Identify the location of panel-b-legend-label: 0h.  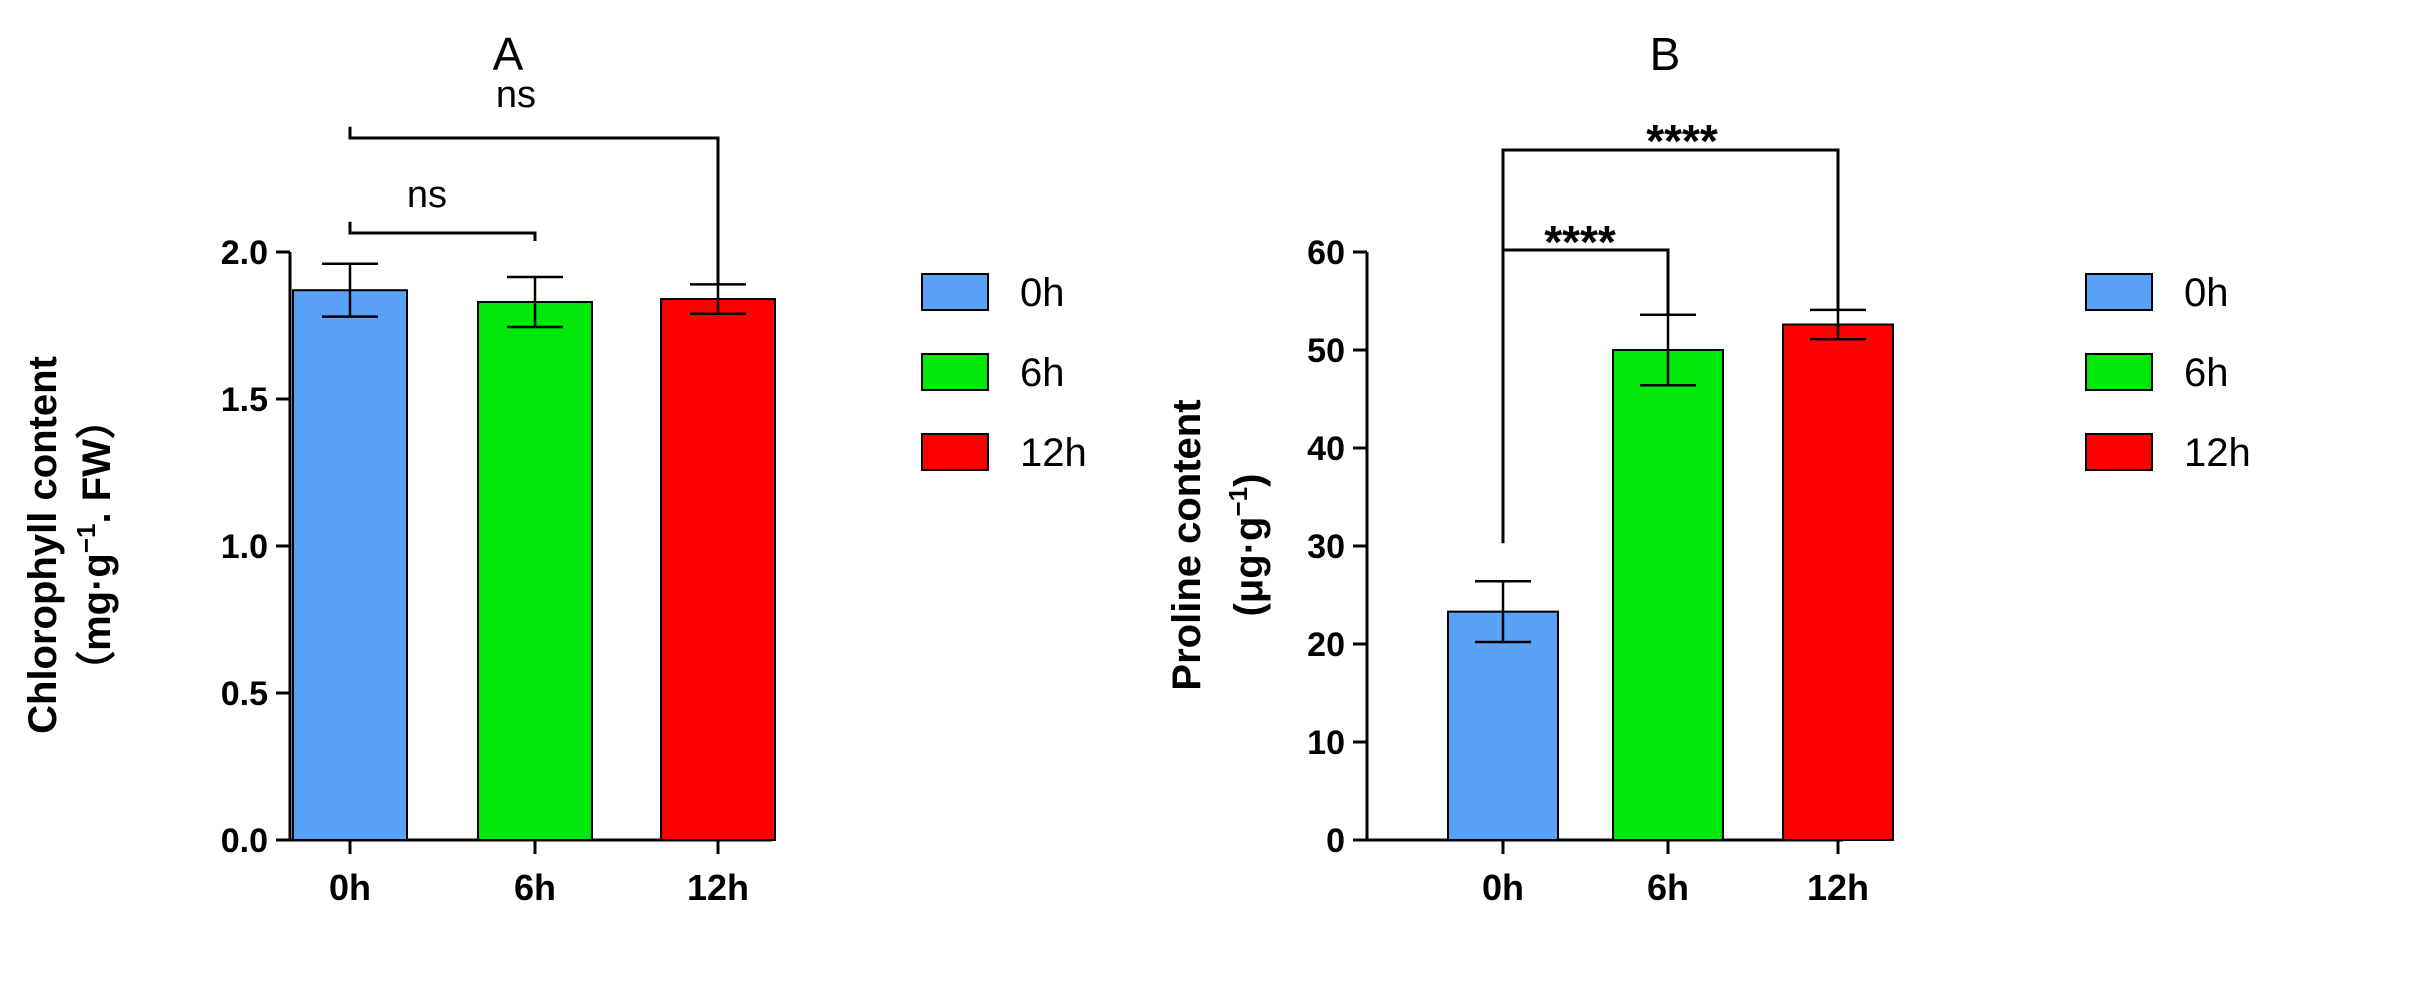
(2206, 293).